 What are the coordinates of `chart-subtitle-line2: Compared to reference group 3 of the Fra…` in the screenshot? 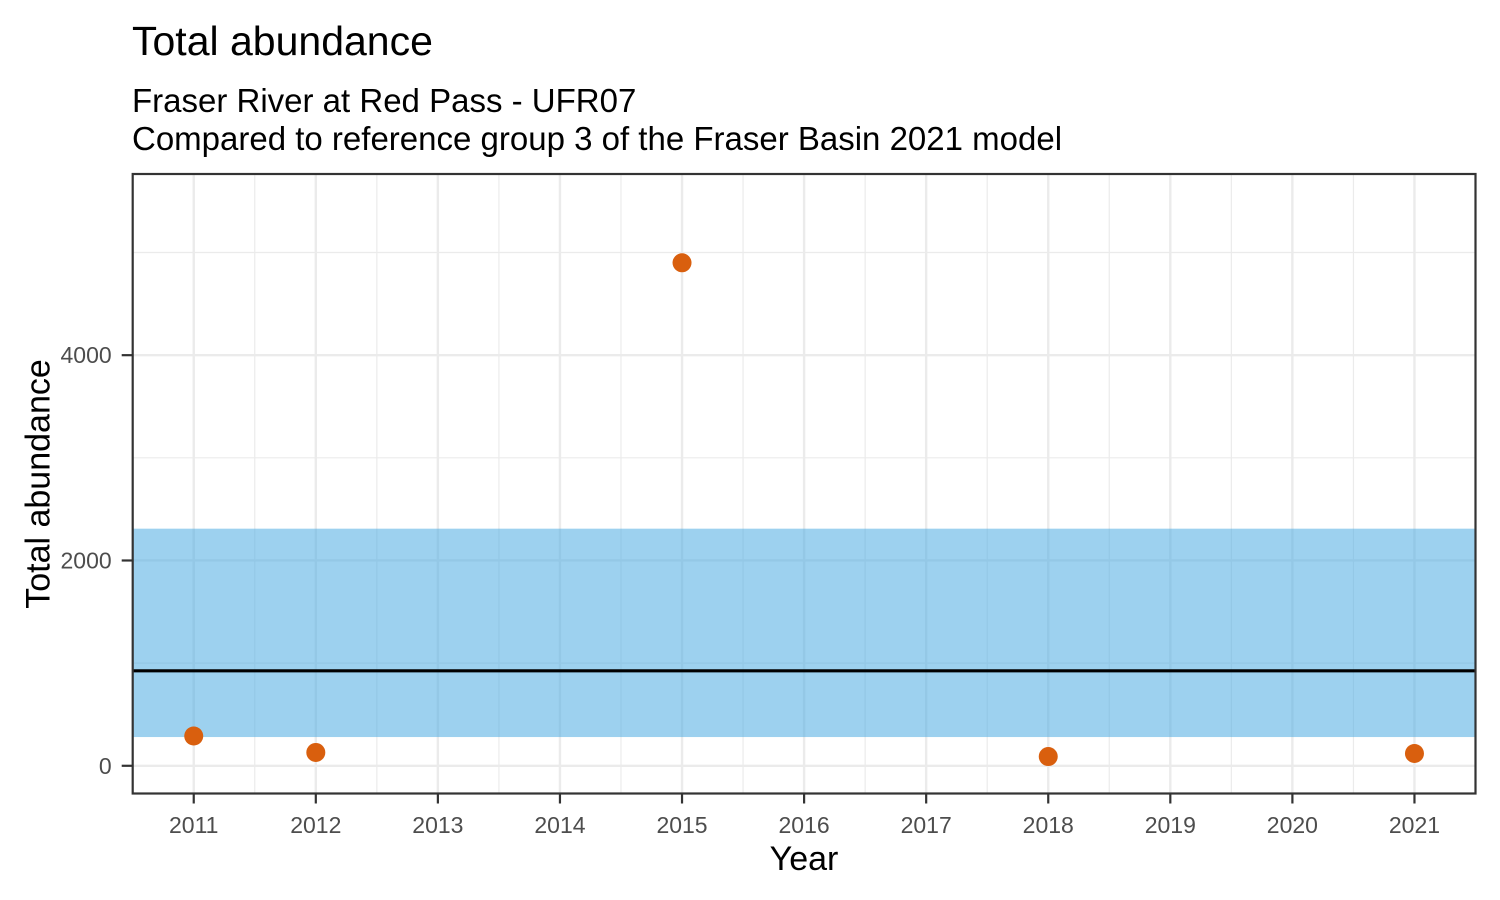 It's located at (597, 138).